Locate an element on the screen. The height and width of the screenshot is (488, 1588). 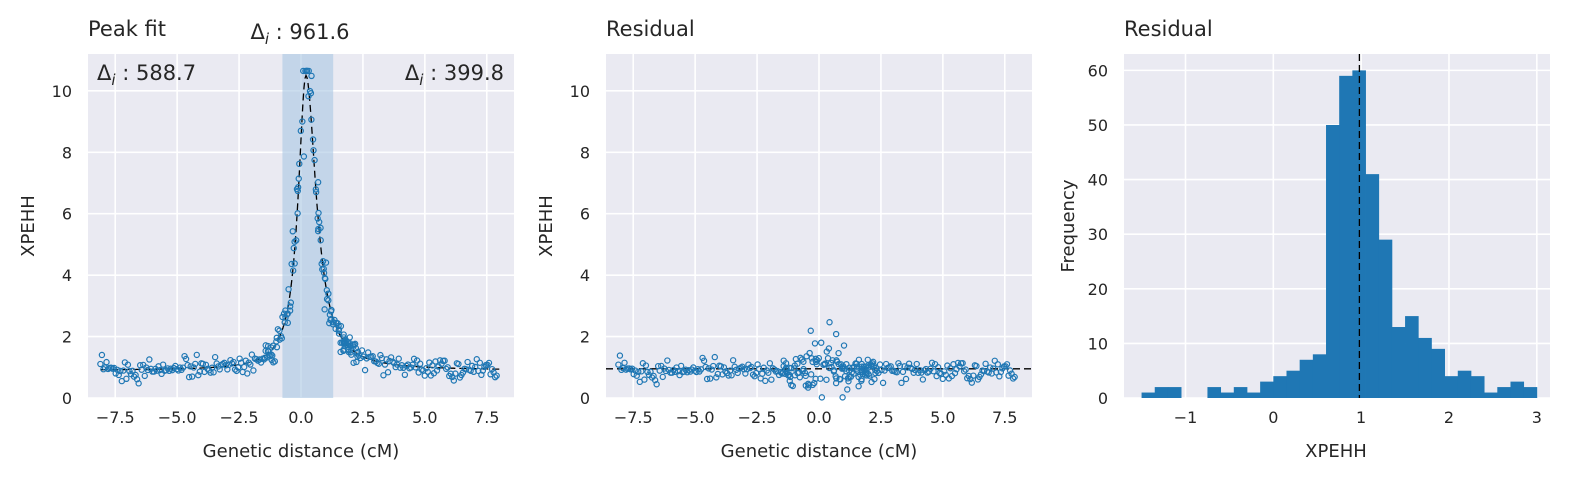
y-tick-label: 2 is located at coordinates (67, 337).